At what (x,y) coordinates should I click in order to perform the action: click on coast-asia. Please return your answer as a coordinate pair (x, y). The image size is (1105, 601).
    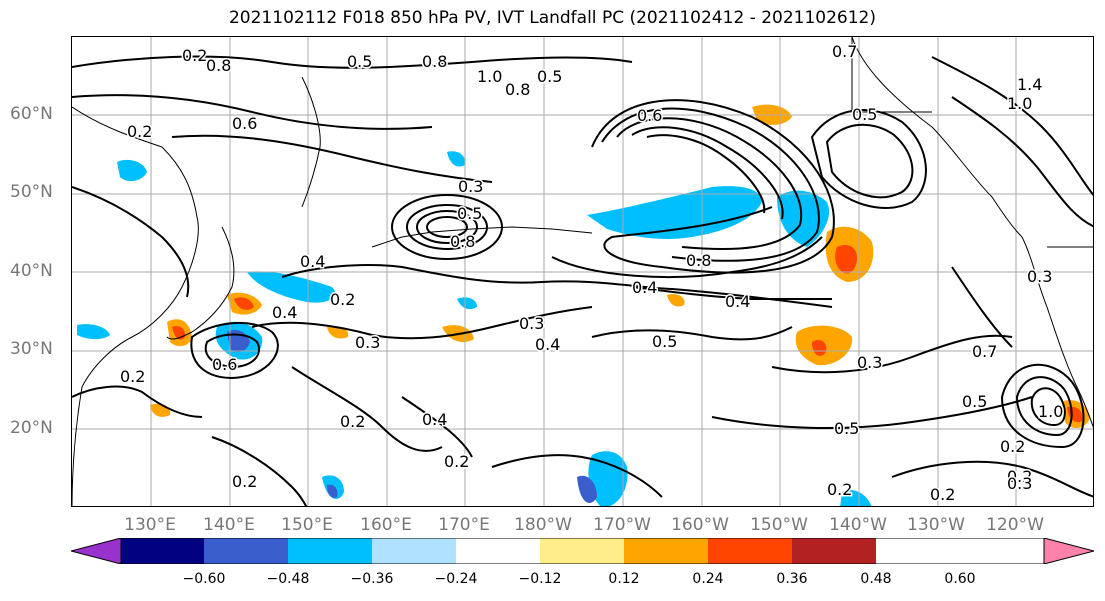
    Looking at the image, I should click on (135, 306).